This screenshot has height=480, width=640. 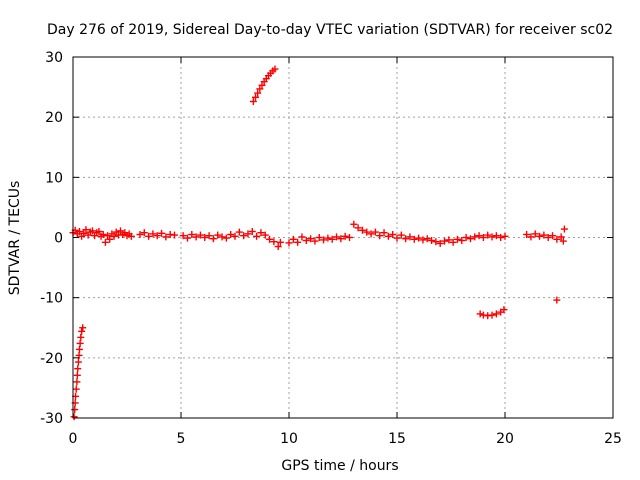 What do you see at coordinates (51, 419) in the screenshot?
I see `y-tick-label: -30` at bounding box center [51, 419].